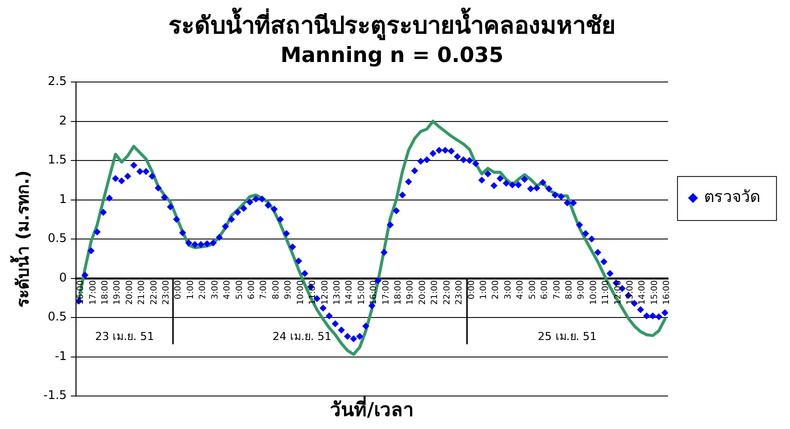 This screenshot has height=429, width=790. Describe the element at coordinates (63, 277) in the screenshot. I see `y-tick-label: 0` at that location.